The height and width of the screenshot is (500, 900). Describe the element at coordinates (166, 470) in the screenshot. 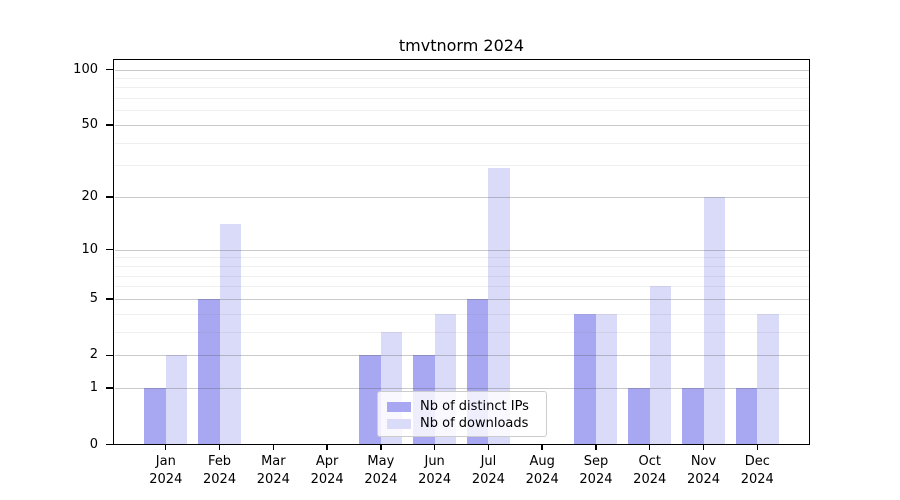

I see `x-tick-label: Jan 2024` at that location.